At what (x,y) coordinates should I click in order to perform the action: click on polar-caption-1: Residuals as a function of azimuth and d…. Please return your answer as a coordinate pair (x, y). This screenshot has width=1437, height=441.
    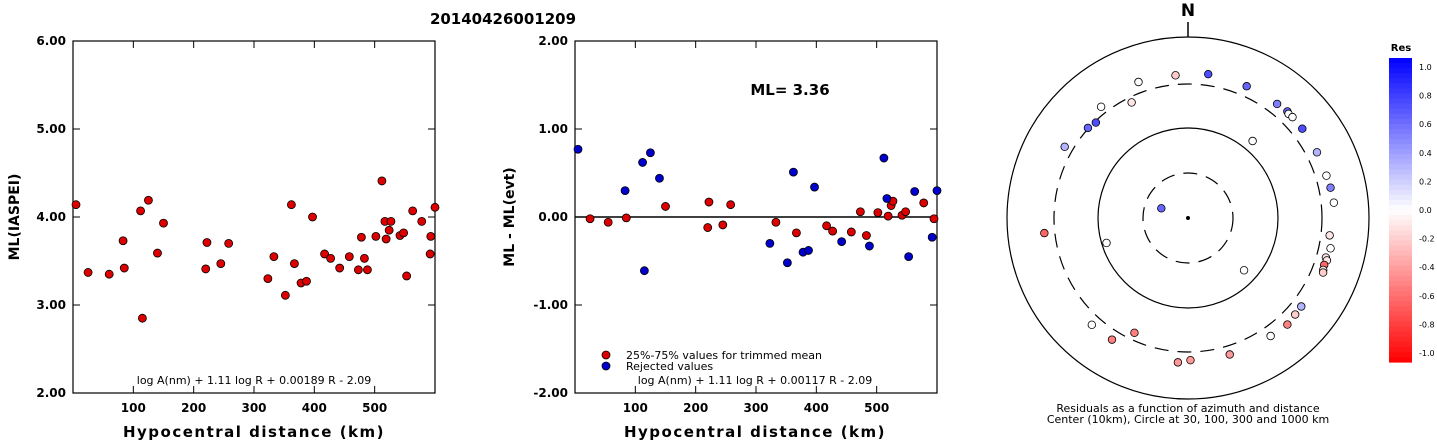
    Looking at the image, I should click on (1187, 408).